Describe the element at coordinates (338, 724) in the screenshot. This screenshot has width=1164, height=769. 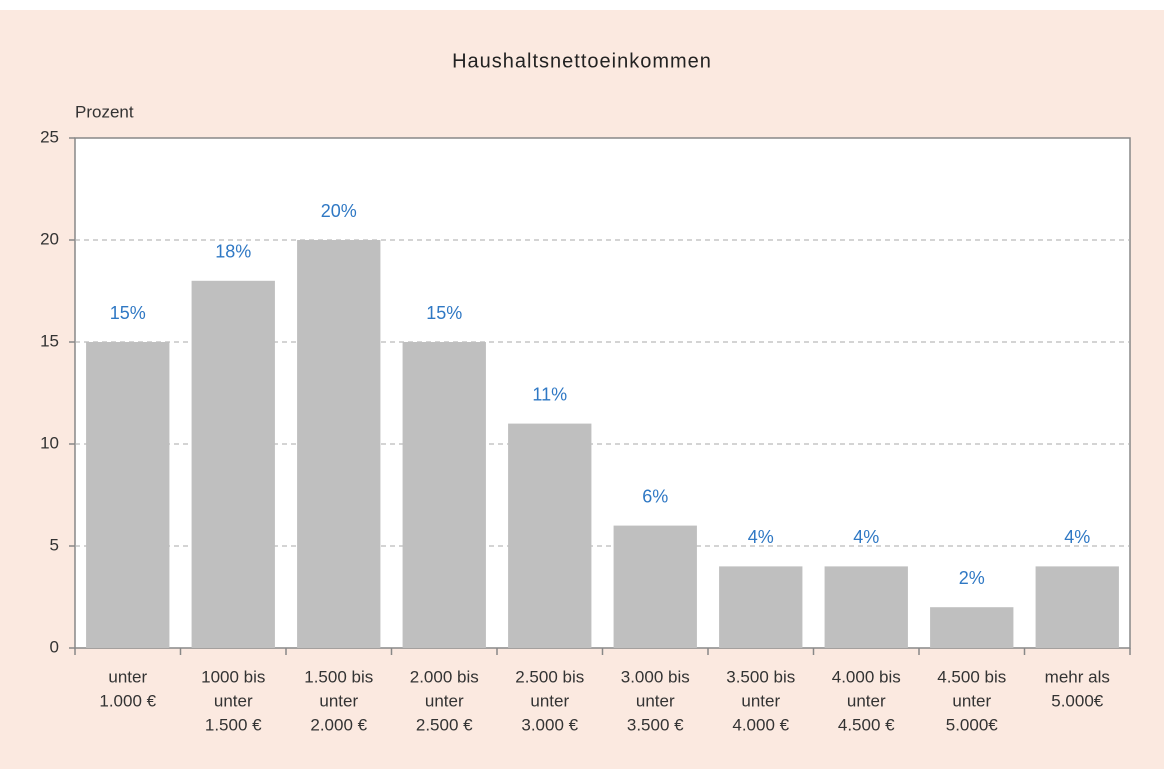
I see `x-tick-label: 2.000 €` at that location.